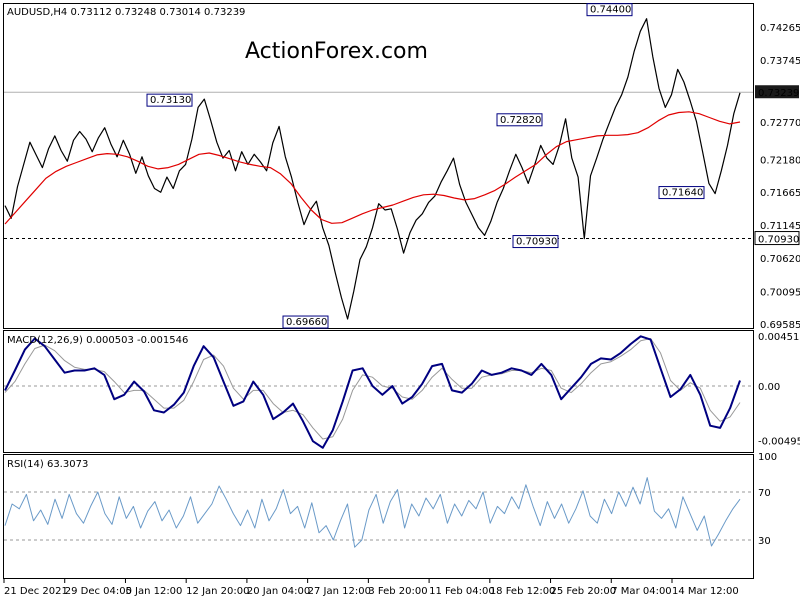  I want to click on annotation-label: 0.71640, so click(682, 193).